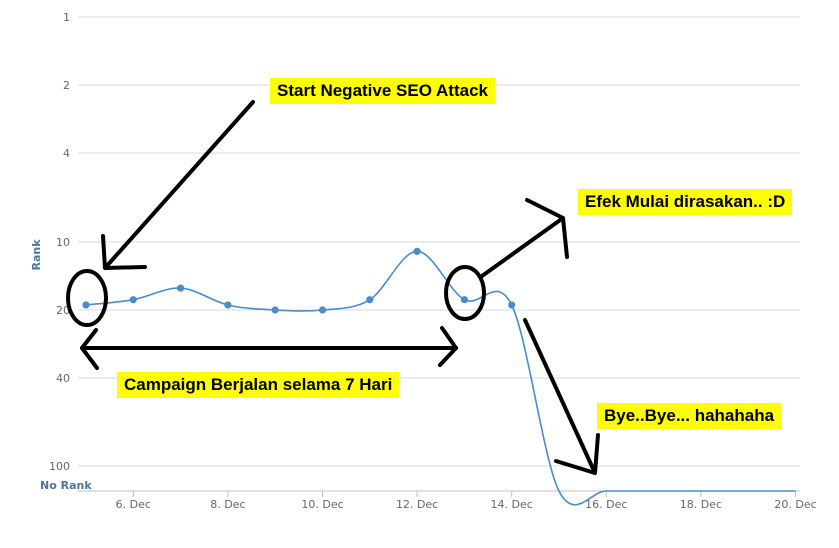 The height and width of the screenshot is (548, 839). I want to click on y-tick-label: 20, so click(63, 310).